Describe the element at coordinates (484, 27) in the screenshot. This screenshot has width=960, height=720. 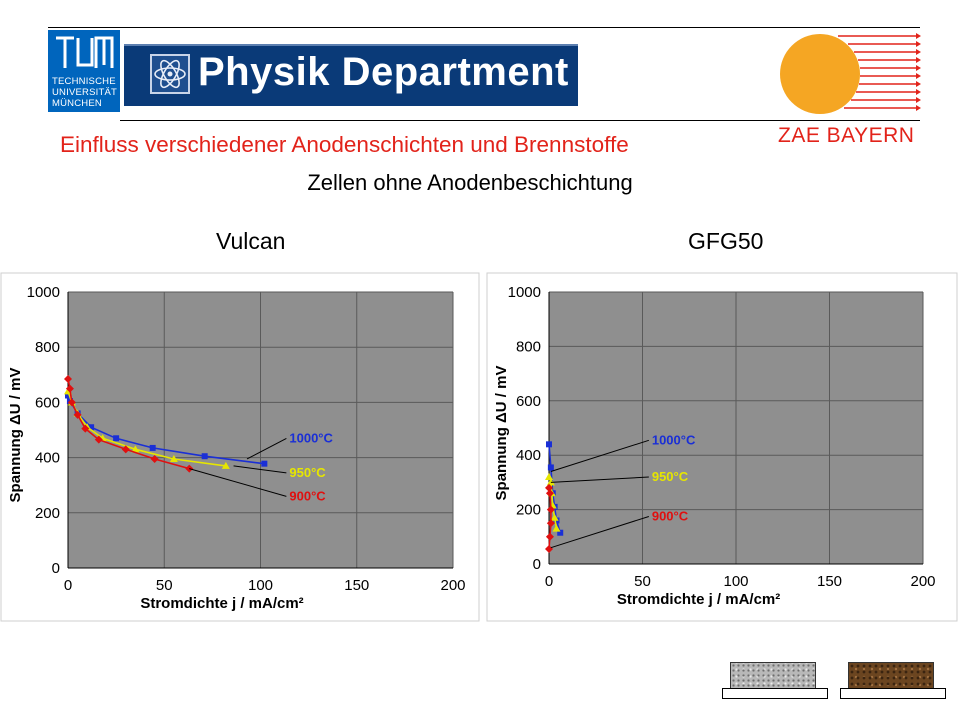
I see `header-rule-top` at that location.